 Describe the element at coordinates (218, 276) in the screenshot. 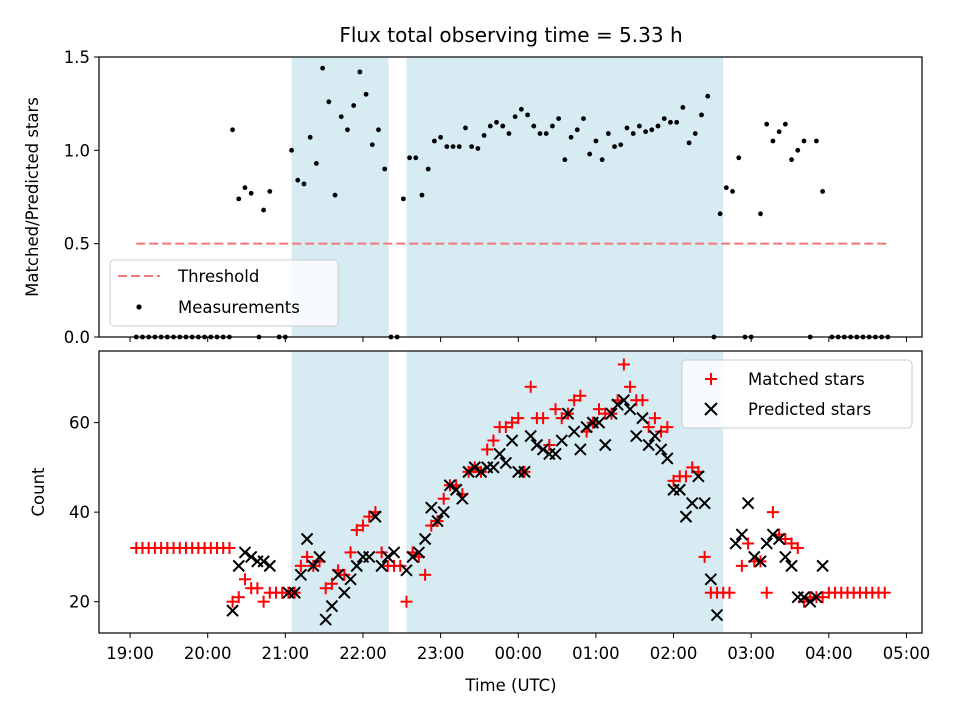

I see `legend-threshold-label: Threshold` at that location.